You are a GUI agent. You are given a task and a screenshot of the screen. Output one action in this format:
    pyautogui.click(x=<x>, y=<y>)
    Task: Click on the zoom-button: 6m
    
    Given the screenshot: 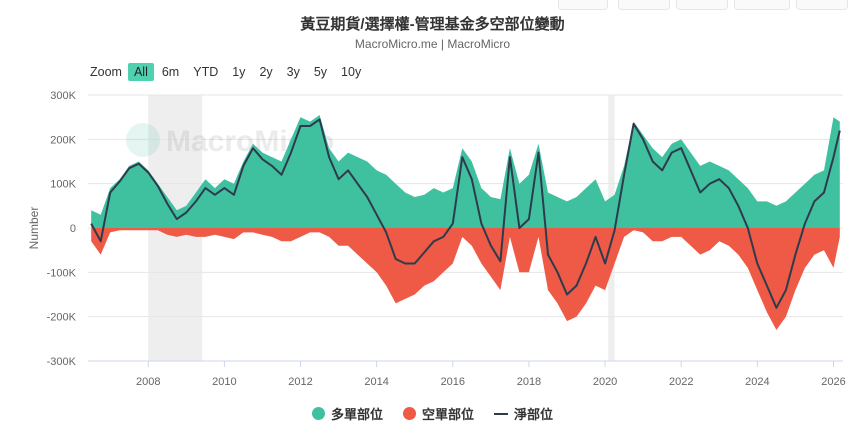 What is the action you would take?
    pyautogui.click(x=170, y=72)
    